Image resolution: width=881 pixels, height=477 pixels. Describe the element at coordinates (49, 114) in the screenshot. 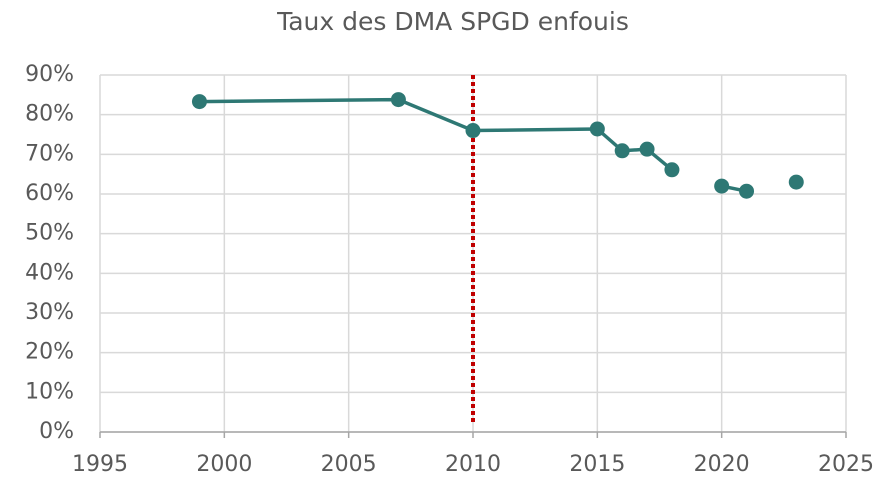

I see `y-tick-label: 80%` at that location.